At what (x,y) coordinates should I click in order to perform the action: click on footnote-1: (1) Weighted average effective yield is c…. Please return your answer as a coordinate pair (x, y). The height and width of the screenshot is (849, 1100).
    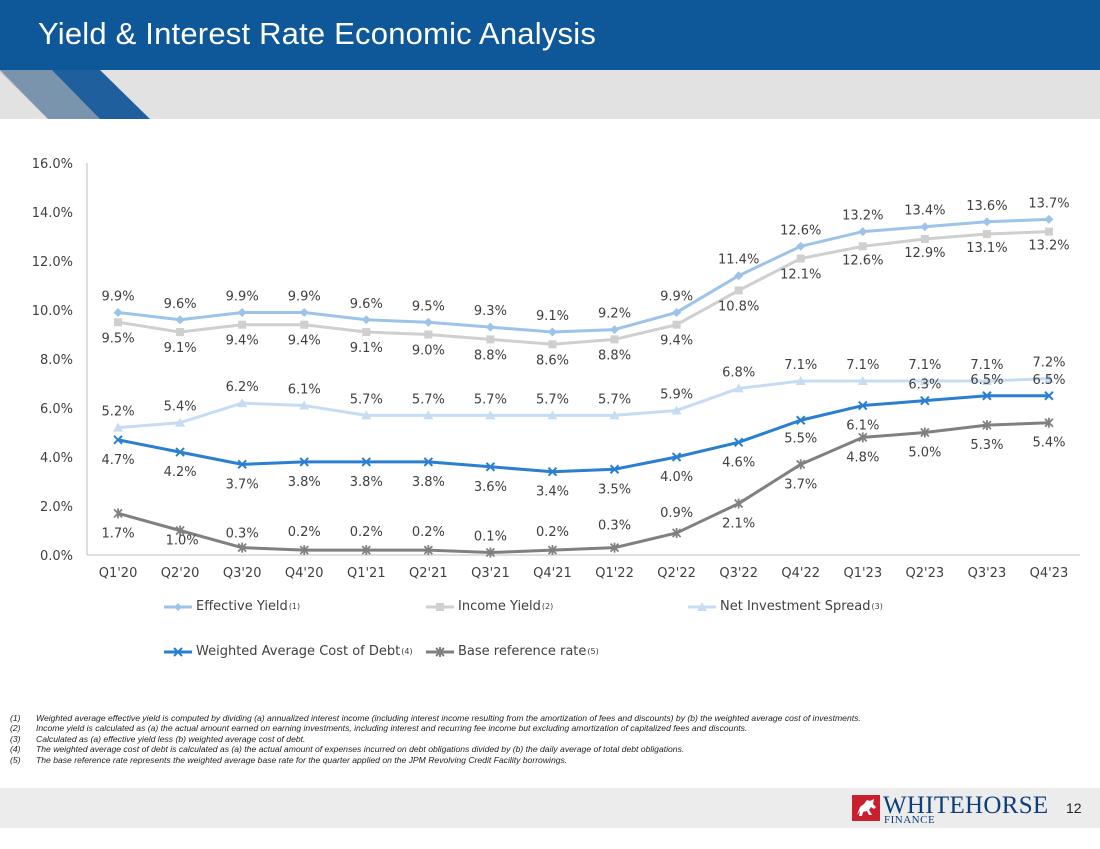
    Looking at the image, I should click on (450, 718).